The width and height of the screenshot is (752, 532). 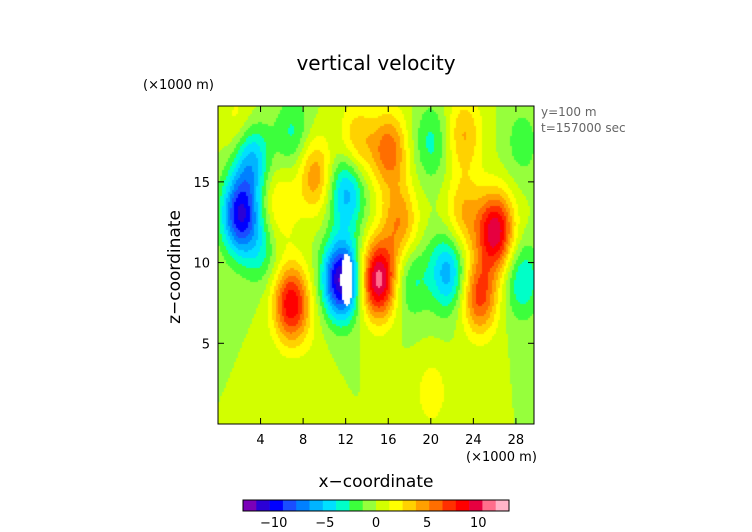 What do you see at coordinates (501, 457) in the screenshot?
I see `x-unit-label: (×1000 m)` at bounding box center [501, 457].